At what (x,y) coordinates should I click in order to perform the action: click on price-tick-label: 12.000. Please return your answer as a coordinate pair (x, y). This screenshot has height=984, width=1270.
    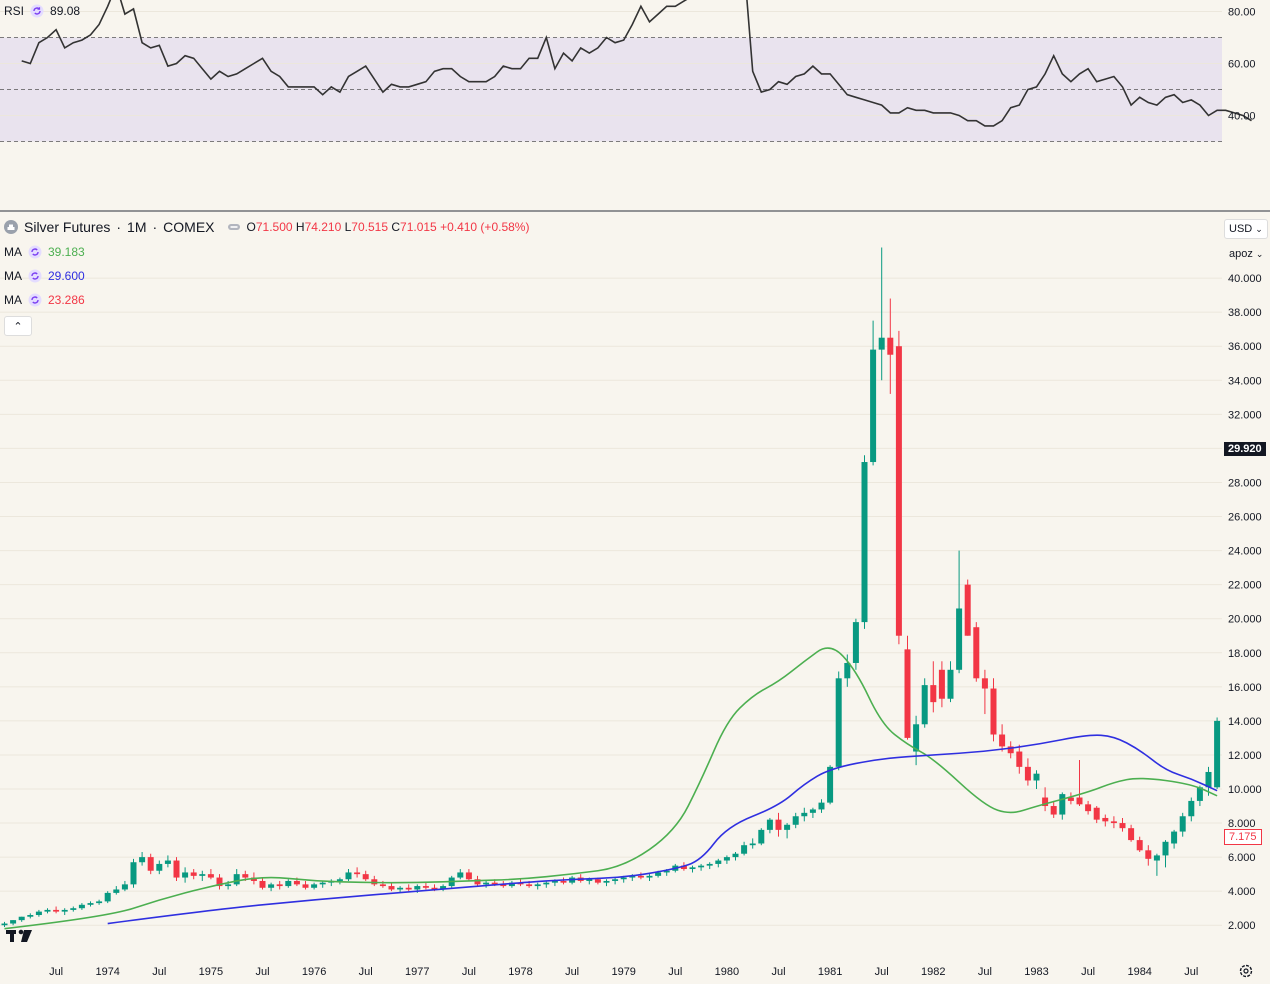
    Looking at the image, I should click on (1245, 756).